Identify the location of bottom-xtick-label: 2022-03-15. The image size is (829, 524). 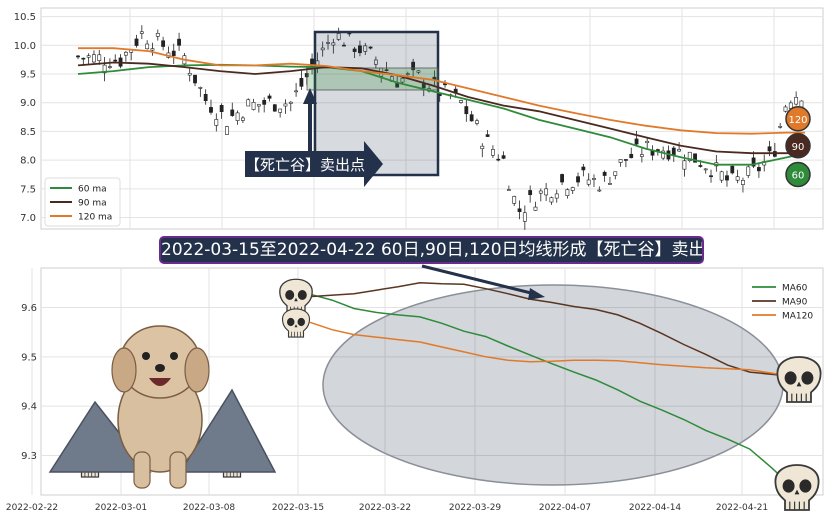
(298, 508).